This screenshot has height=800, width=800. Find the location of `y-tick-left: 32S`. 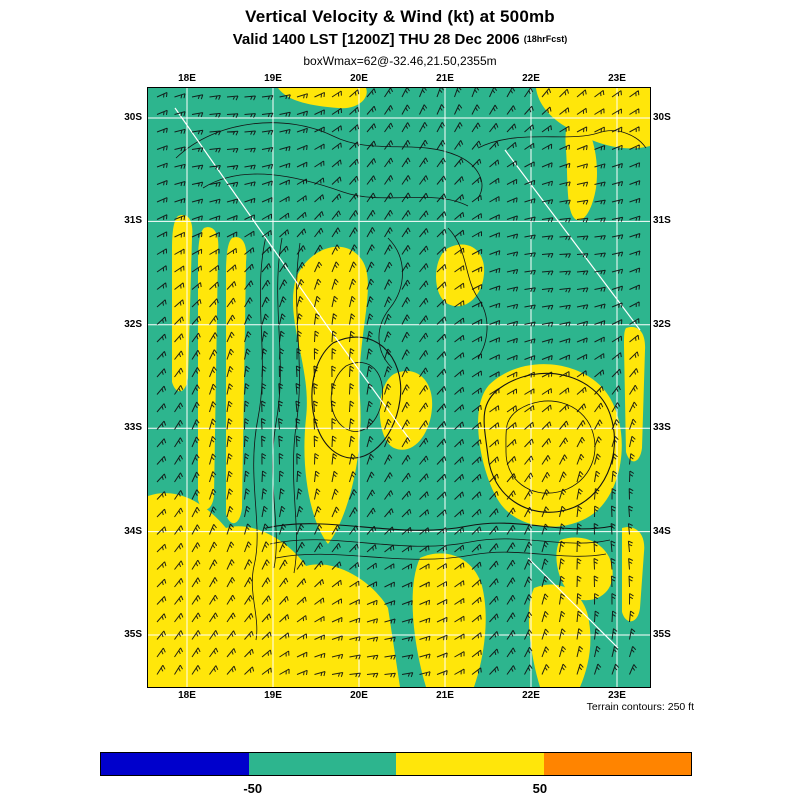

y-tick-left: 32S is located at coordinates (133, 324).